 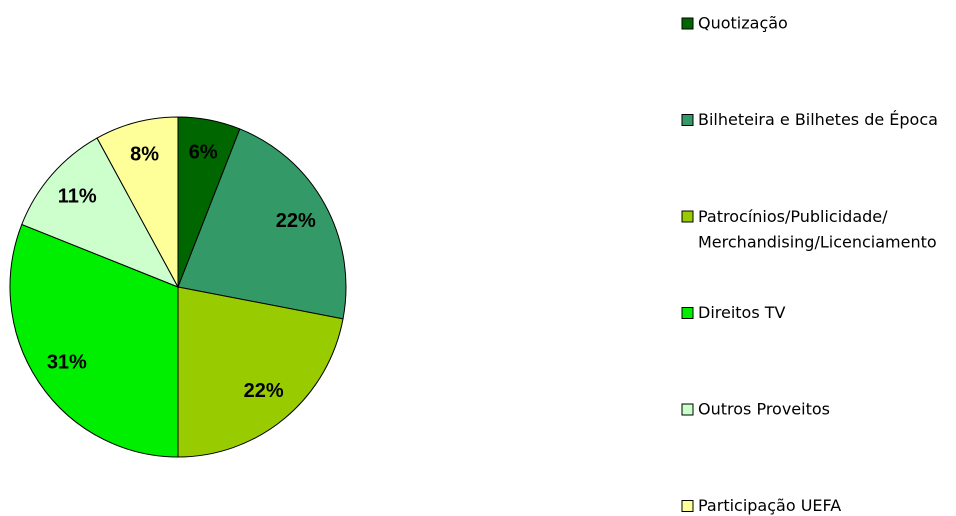 What do you see at coordinates (77, 196) in the screenshot?
I see `data-label: 11%` at bounding box center [77, 196].